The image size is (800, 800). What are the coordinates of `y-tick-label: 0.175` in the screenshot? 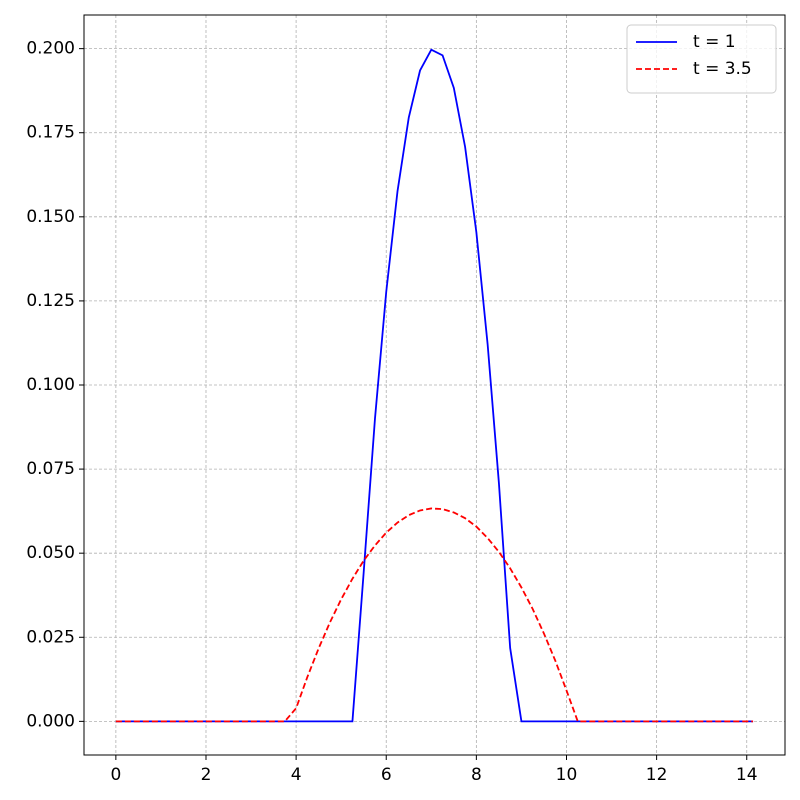 It's located at (50, 133).